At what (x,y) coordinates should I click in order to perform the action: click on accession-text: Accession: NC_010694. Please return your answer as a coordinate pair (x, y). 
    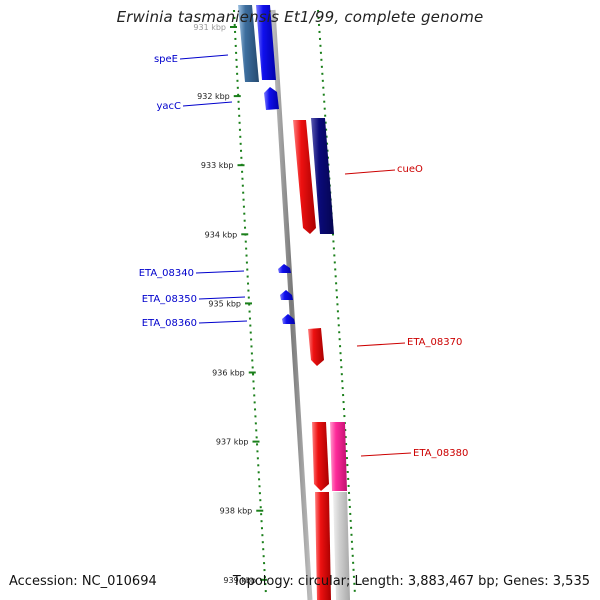
    Looking at the image, I should click on (83, 581).